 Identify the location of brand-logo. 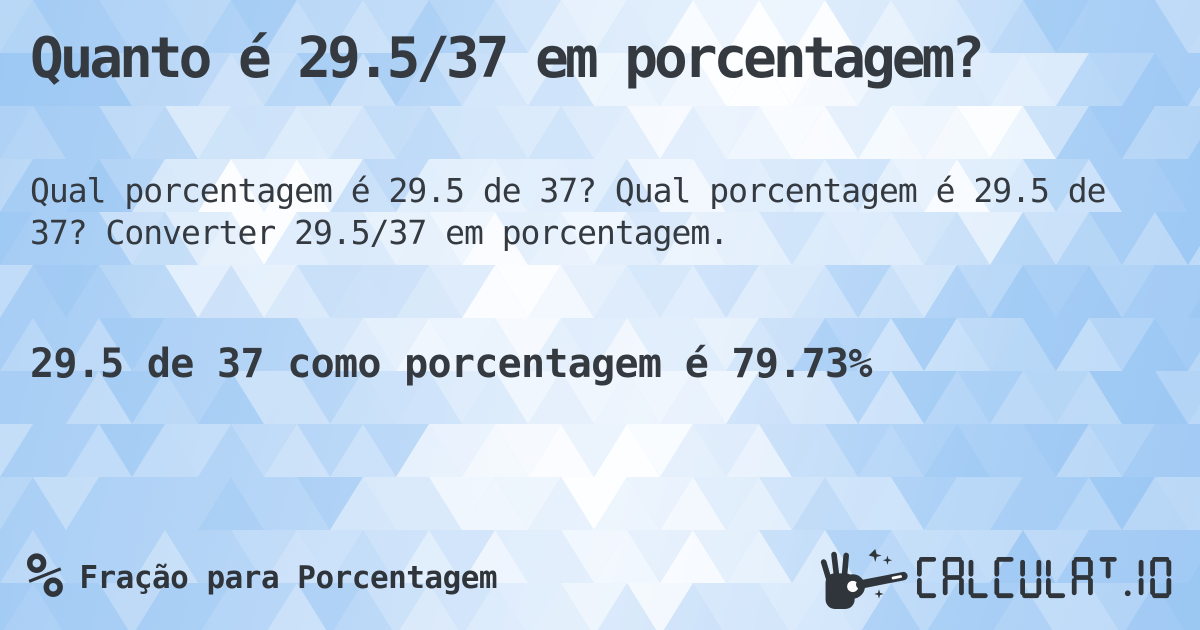
(997, 578).